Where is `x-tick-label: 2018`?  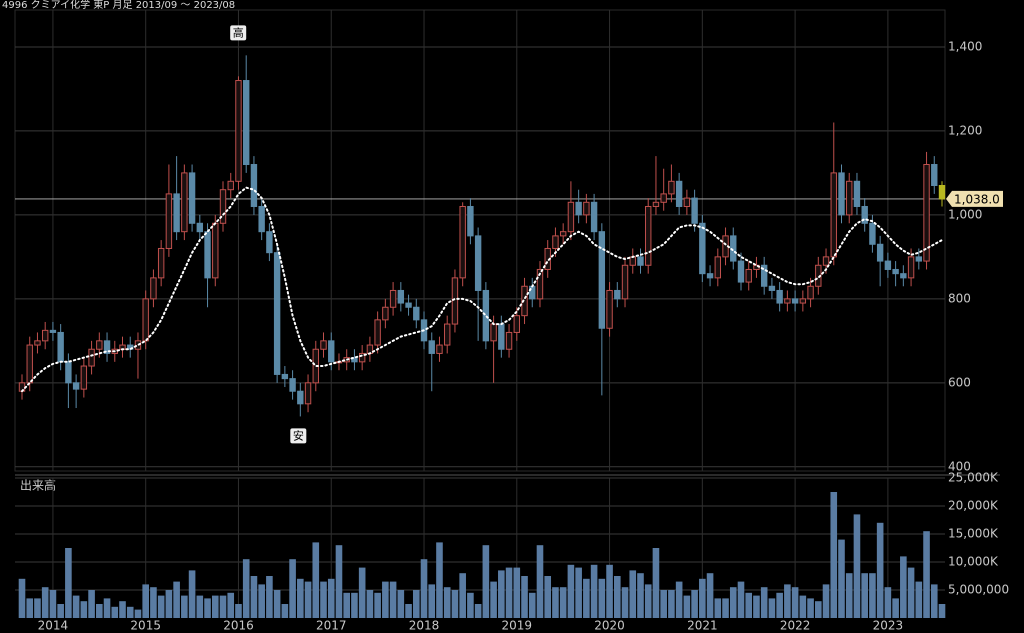
x-tick-label: 2018 is located at coordinates (424, 626).